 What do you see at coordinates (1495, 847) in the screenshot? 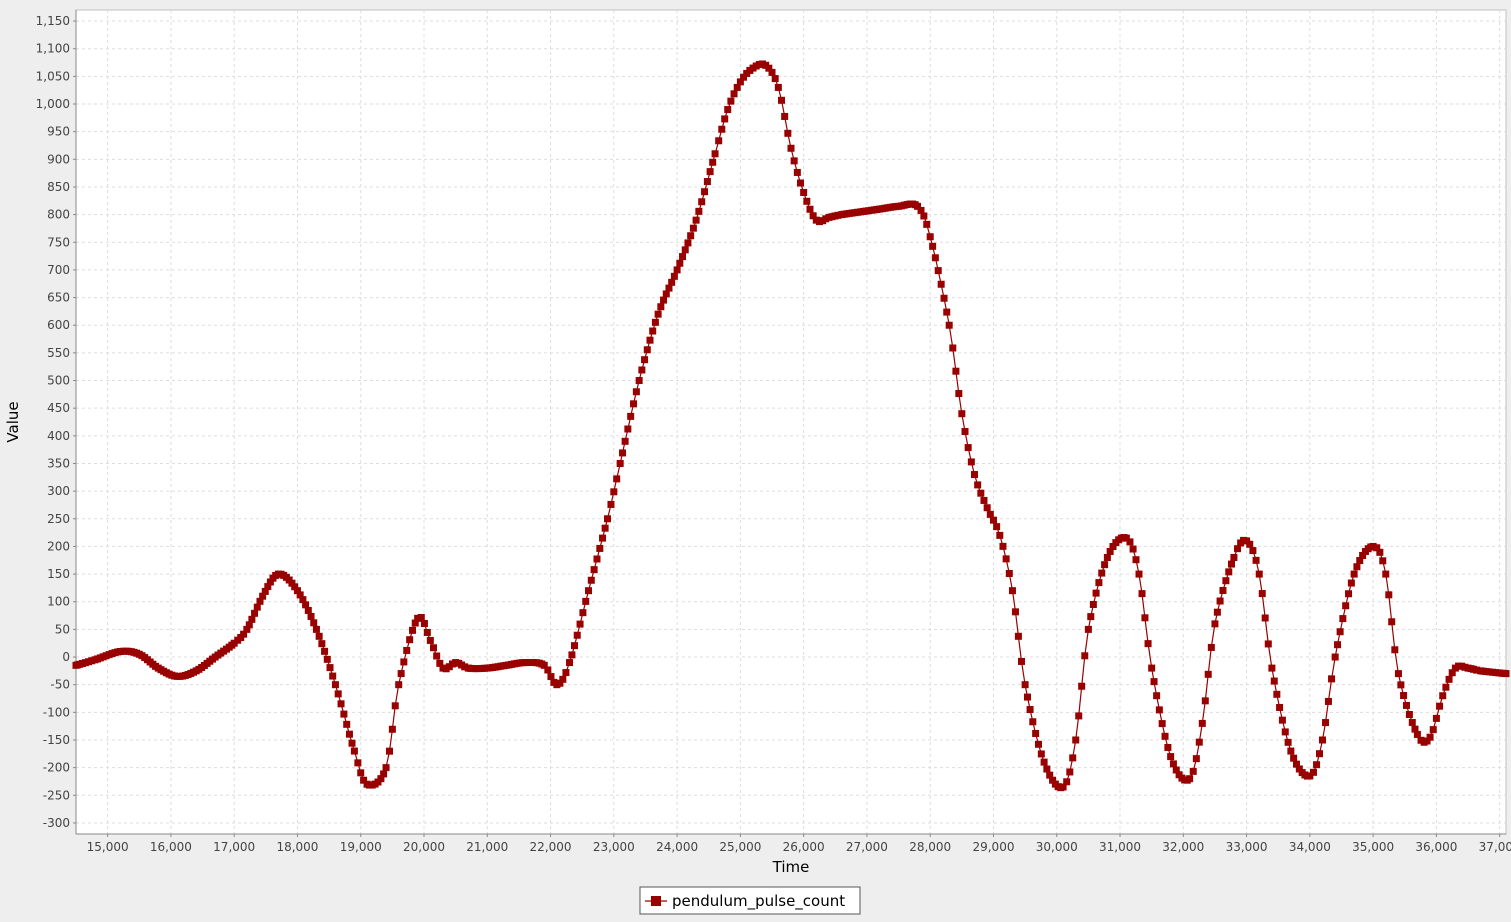
I see `x-tick-label: 37,000` at bounding box center [1495, 847].